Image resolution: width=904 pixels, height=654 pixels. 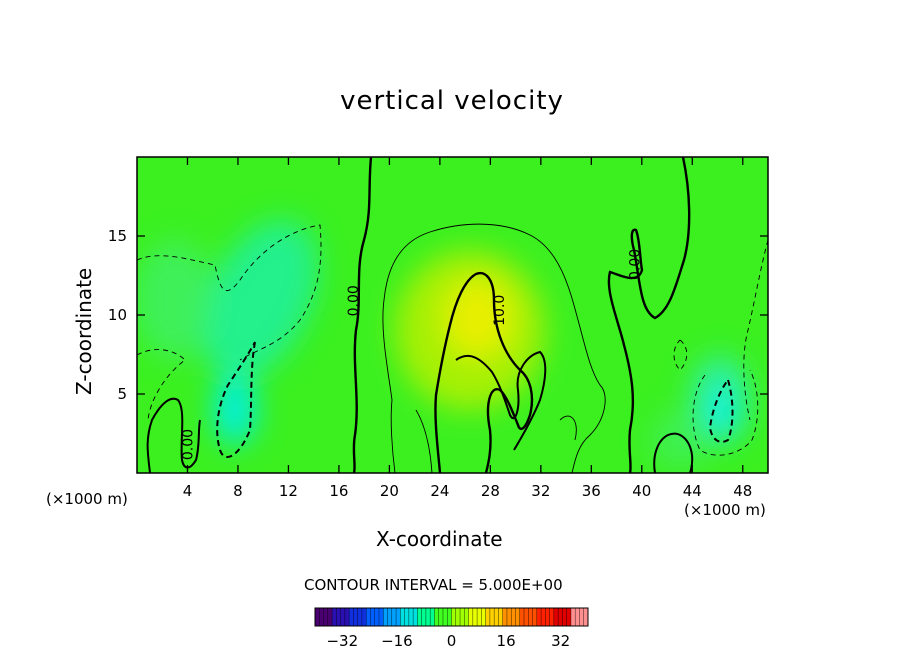 What do you see at coordinates (122, 394) in the screenshot?
I see `y-tick-label: 5` at bounding box center [122, 394].